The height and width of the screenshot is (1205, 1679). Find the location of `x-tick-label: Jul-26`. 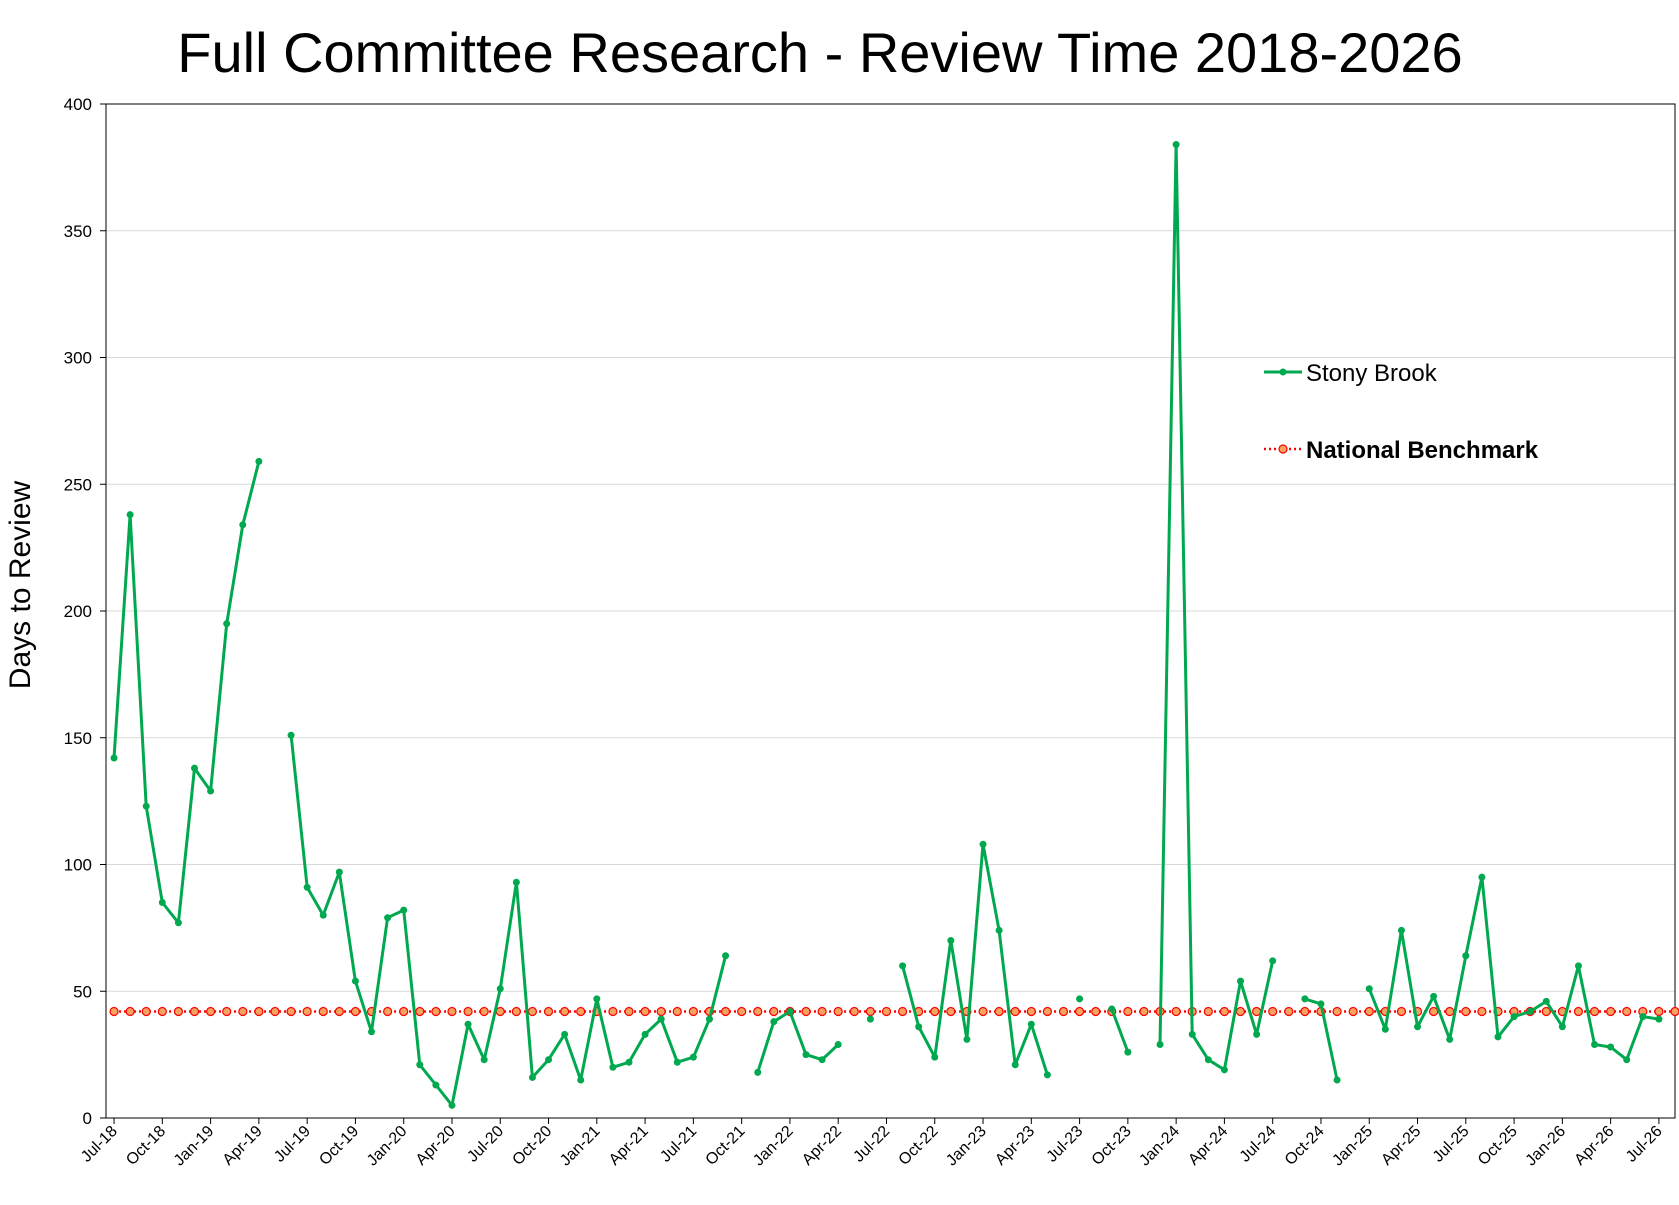

x-tick-label: Jul-26 is located at coordinates (1644, 1144).